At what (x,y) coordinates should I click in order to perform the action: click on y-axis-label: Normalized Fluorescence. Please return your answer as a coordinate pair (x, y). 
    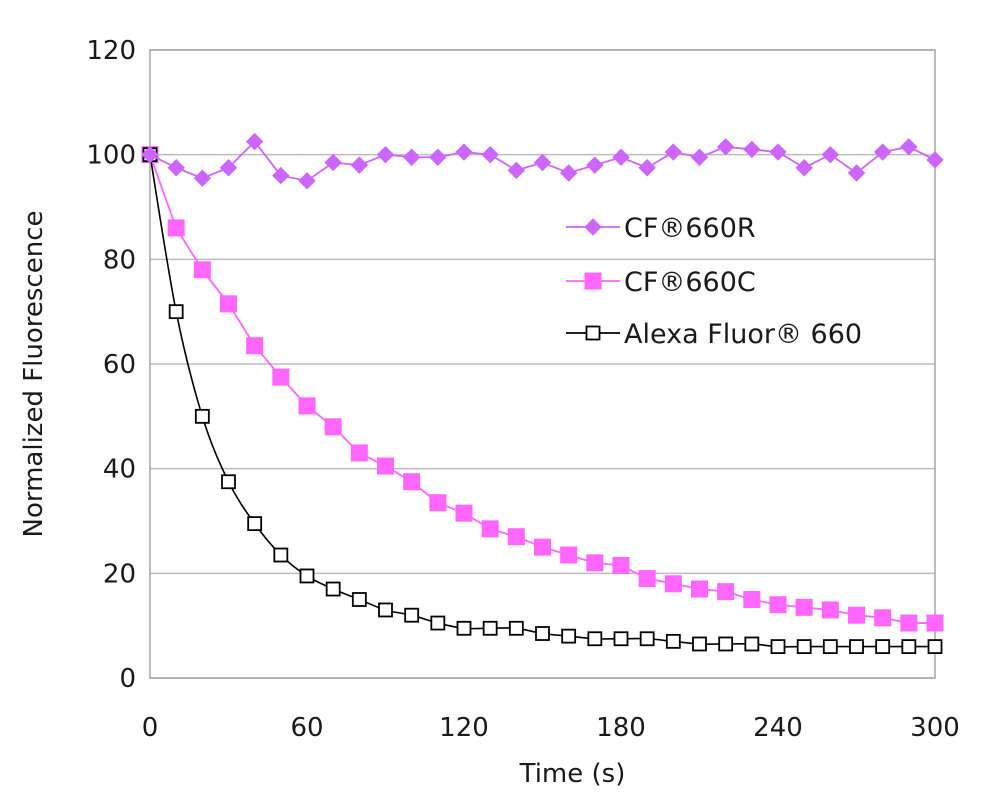
    Looking at the image, I should click on (34, 374).